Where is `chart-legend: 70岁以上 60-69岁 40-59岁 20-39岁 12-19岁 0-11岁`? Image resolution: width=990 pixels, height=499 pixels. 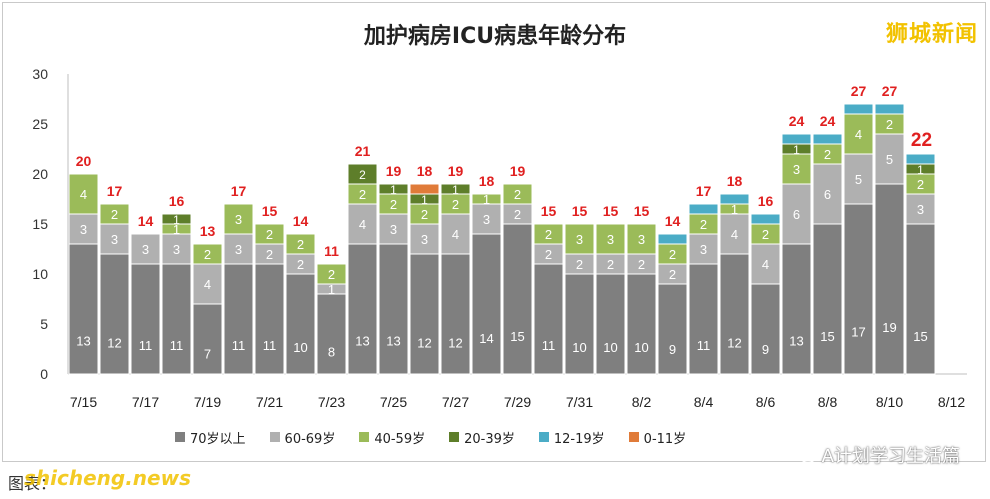
chart-legend: 70岁以上 60-69岁 40-59岁 20-39岁 12-19岁 0-11岁 is located at coordinates (430, 437).